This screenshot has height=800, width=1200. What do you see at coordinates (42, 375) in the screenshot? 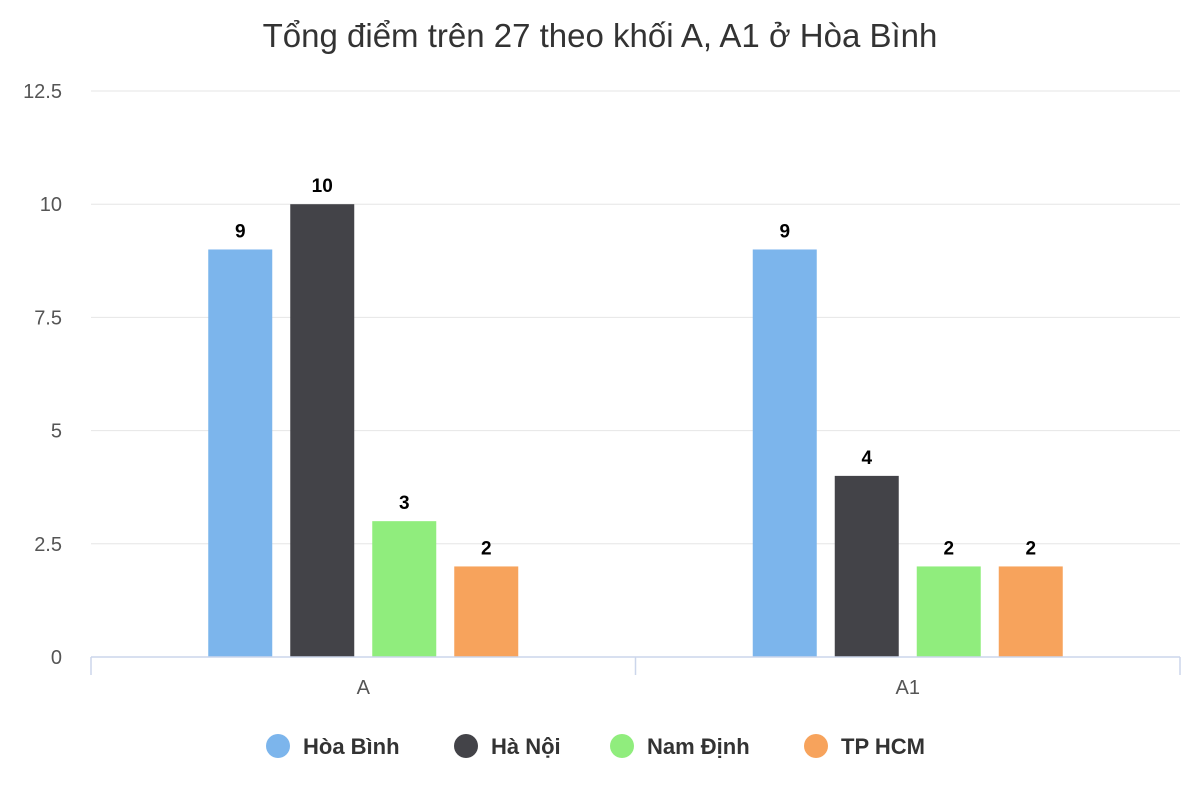
I see `y-axis: 0 2.5 5 7.5 10 12.5` at bounding box center [42, 375].